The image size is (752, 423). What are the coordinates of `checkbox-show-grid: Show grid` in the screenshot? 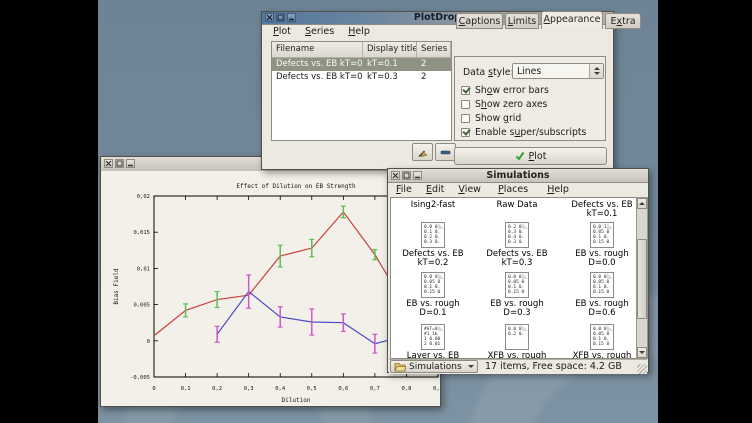 It's located at (491, 118).